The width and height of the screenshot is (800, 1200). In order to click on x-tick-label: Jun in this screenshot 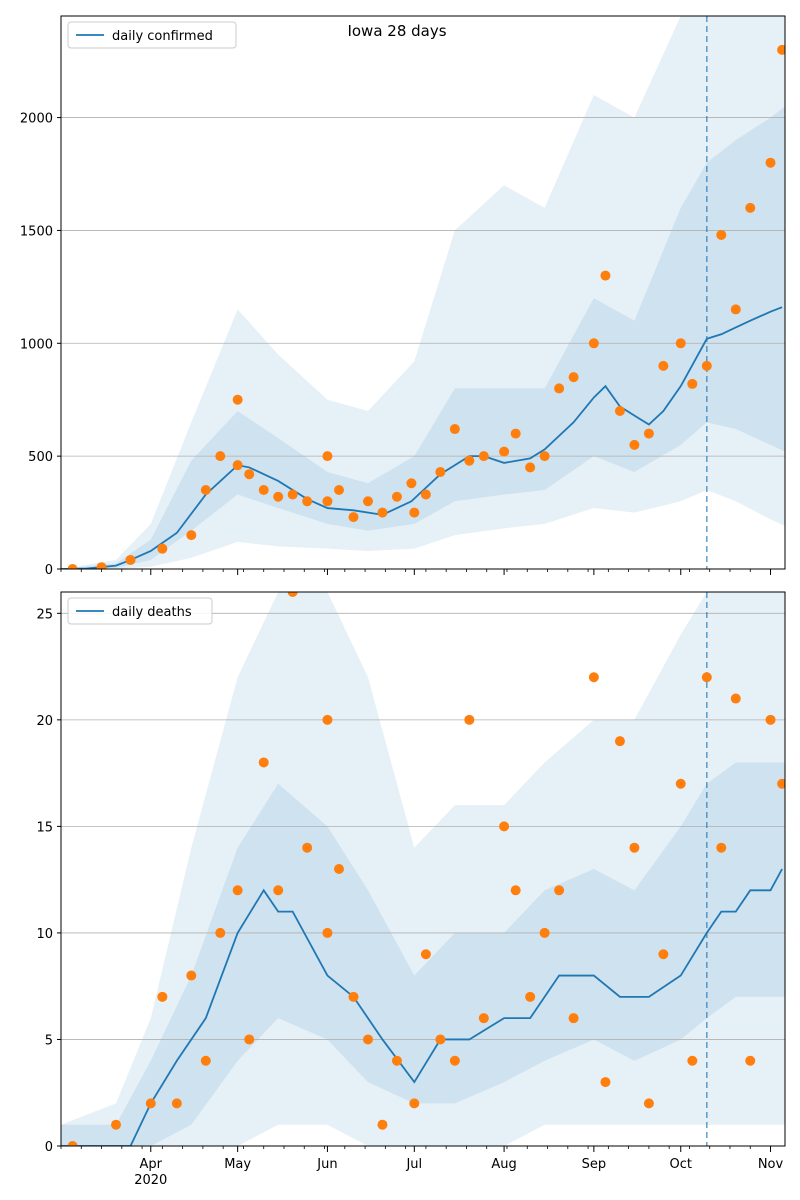, I will do `click(326, 1164)`.